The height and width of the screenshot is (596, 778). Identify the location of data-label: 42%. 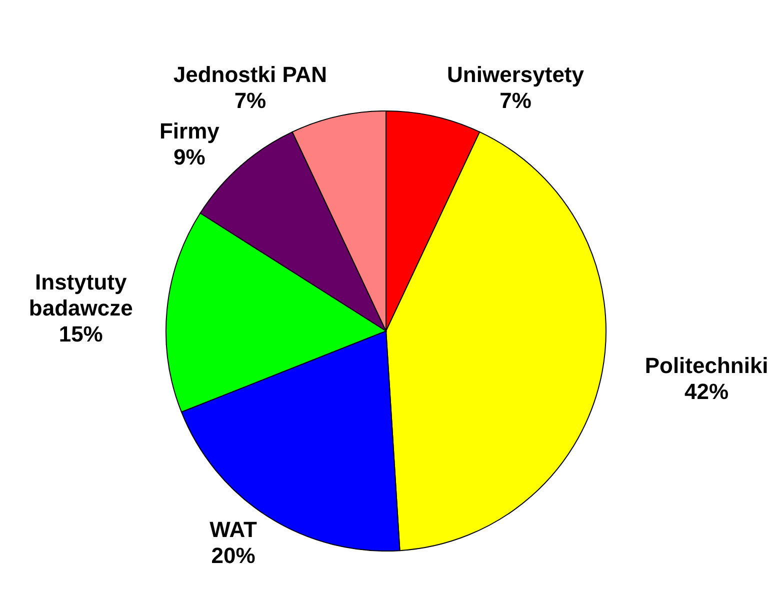
(706, 391).